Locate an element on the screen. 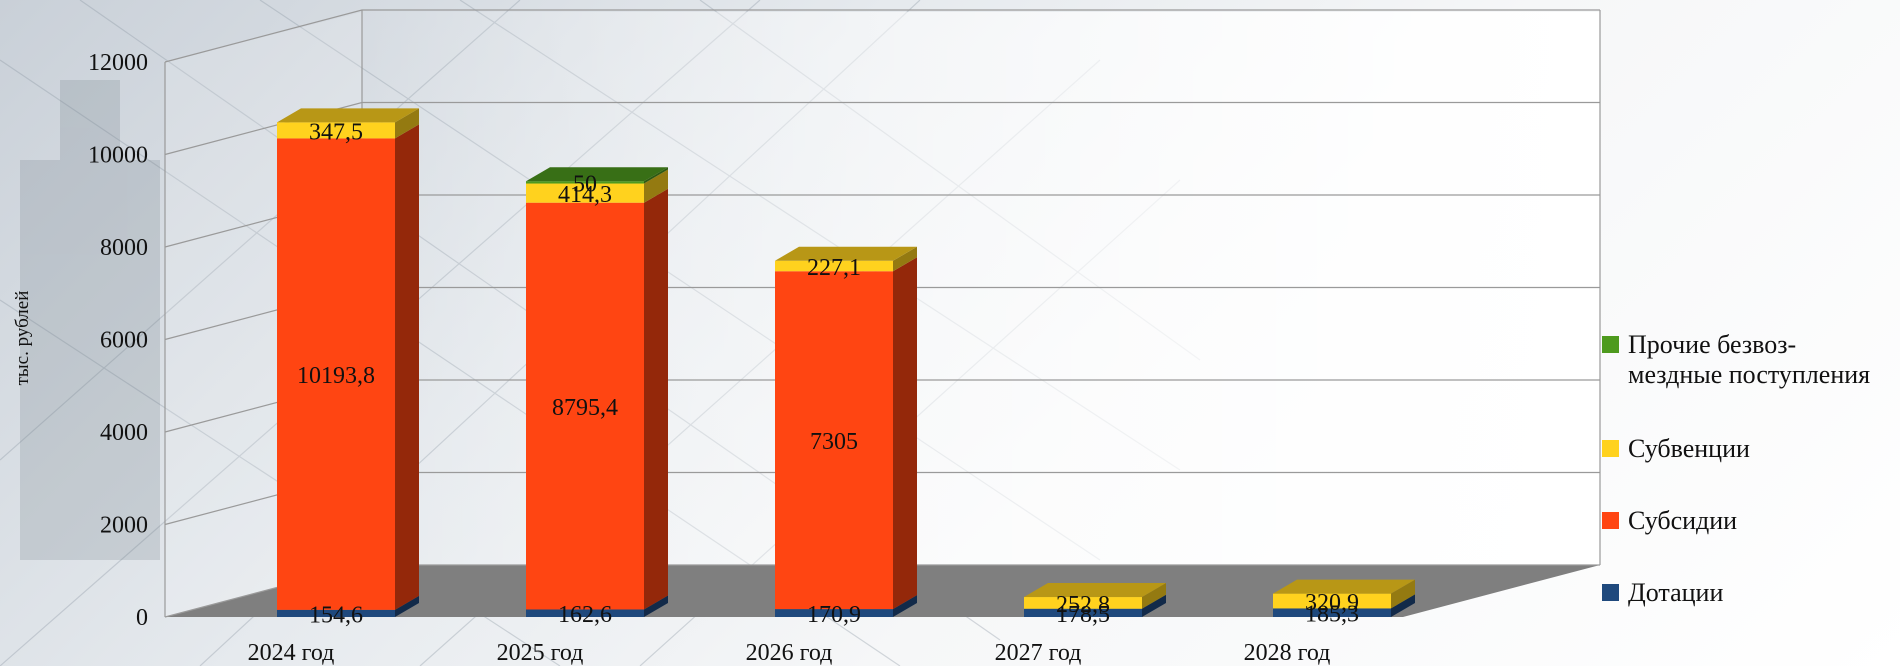 This screenshot has width=1900, height=666. legend-item: Субвенции is located at coordinates (1676, 449).